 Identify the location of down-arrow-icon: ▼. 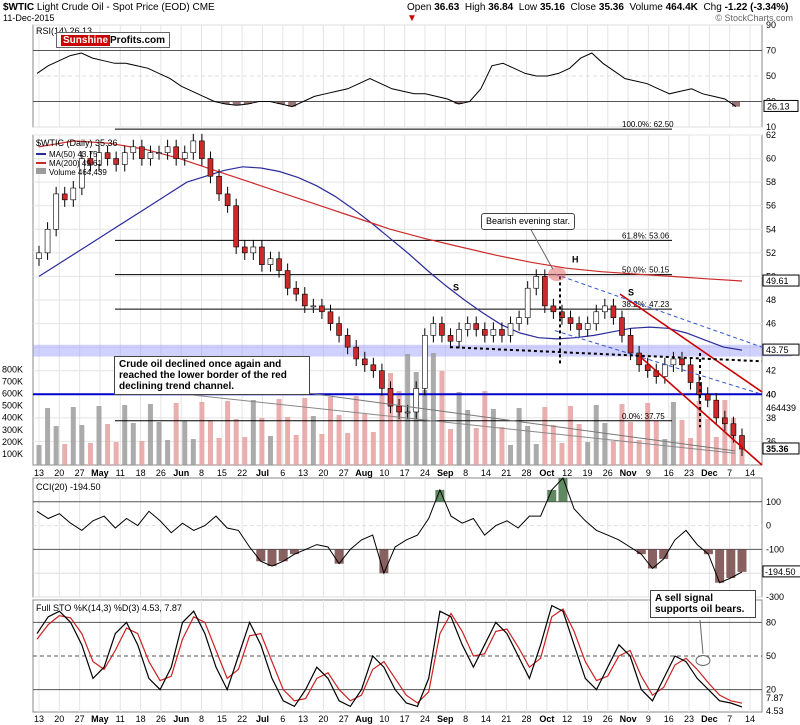
(412, 18).